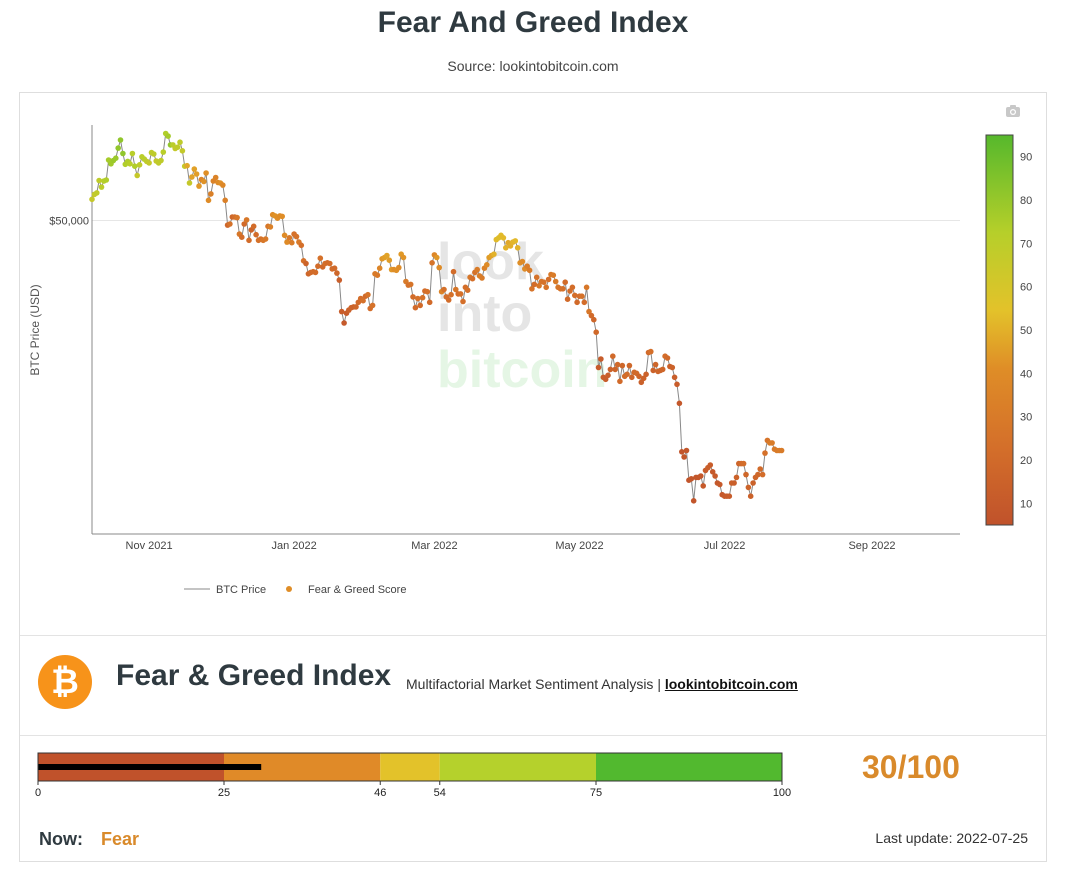 The image size is (1066, 876). I want to click on bitcoin-logo-icon: ₿, so click(65, 682).